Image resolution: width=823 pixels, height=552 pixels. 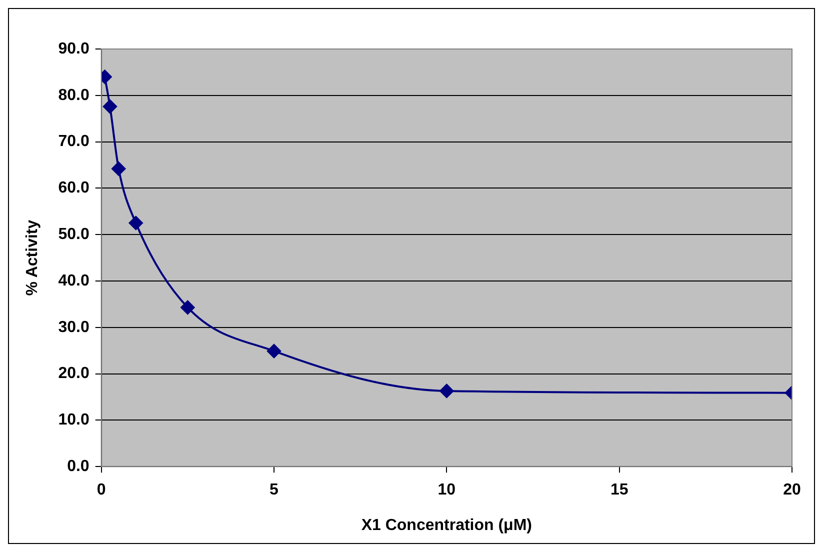 What do you see at coordinates (74, 420) in the screenshot?
I see `y-tick-label: 10.0` at bounding box center [74, 420].